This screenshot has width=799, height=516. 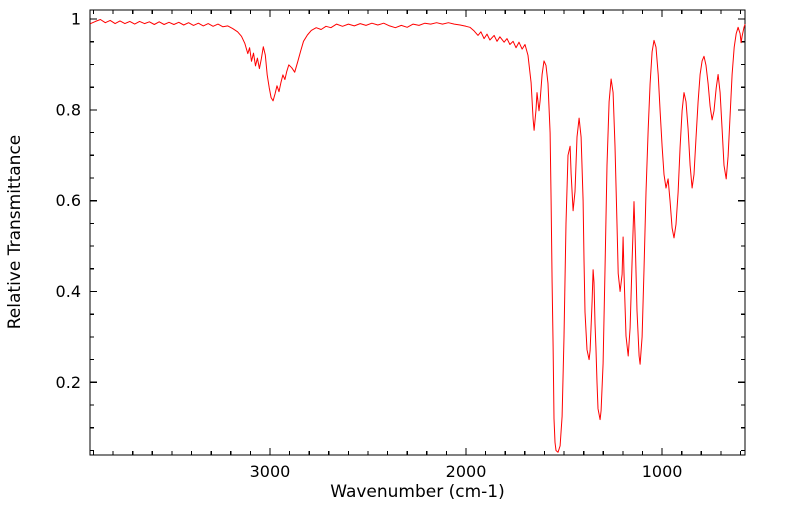 I want to click on x-tick-label: 3000, so click(x=270, y=471).